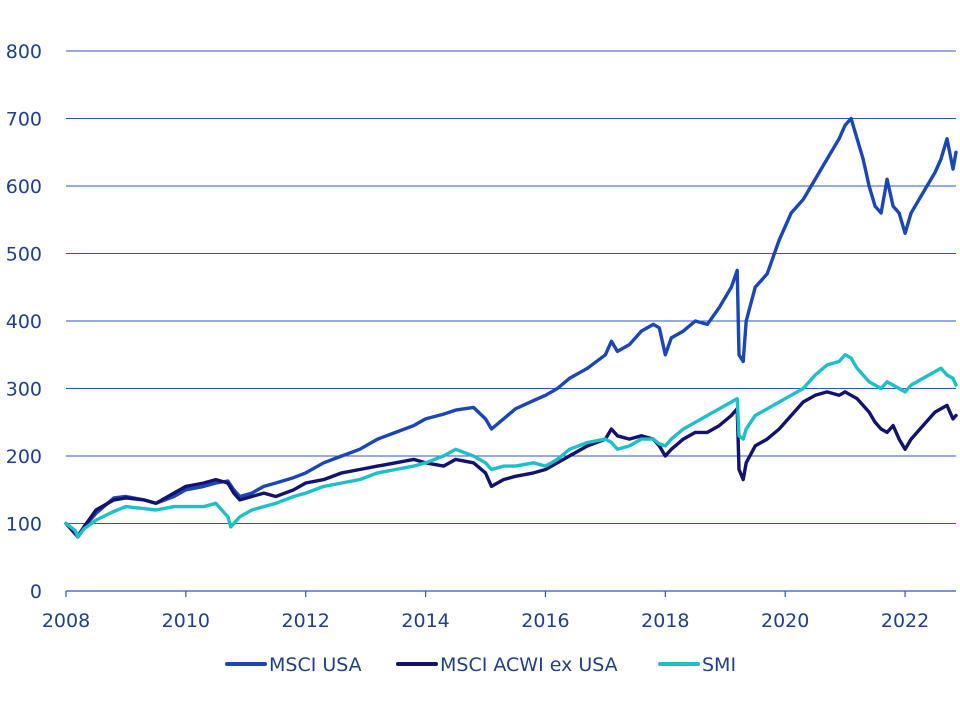 This screenshot has width=960, height=720. Describe the element at coordinates (24, 390) in the screenshot. I see `y-tick-label: 300` at that location.